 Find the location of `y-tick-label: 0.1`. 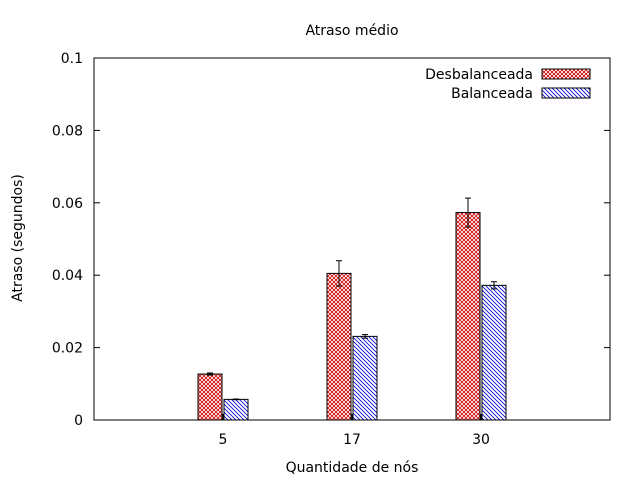

y-tick-label: 0.1 is located at coordinates (72, 59).